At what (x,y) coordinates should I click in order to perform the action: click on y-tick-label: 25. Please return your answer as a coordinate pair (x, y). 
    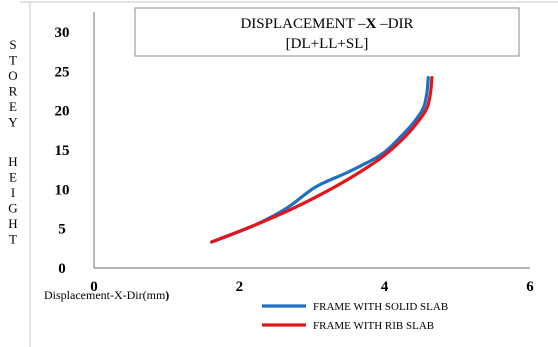
    Looking at the image, I should click on (62, 72).